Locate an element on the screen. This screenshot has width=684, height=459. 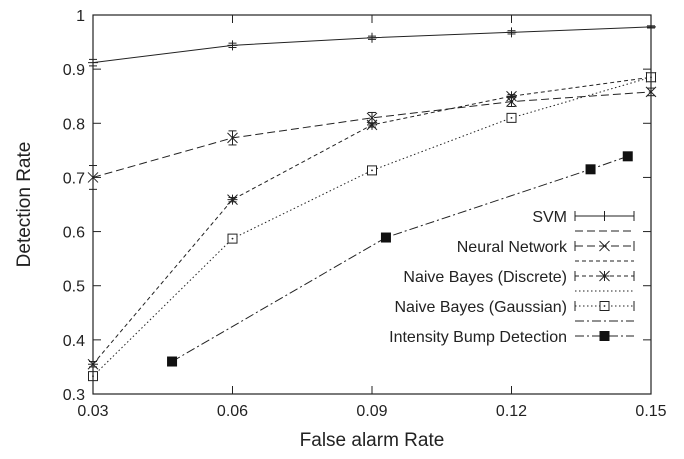
y-tick-label: 0.5 is located at coordinates (74, 287).